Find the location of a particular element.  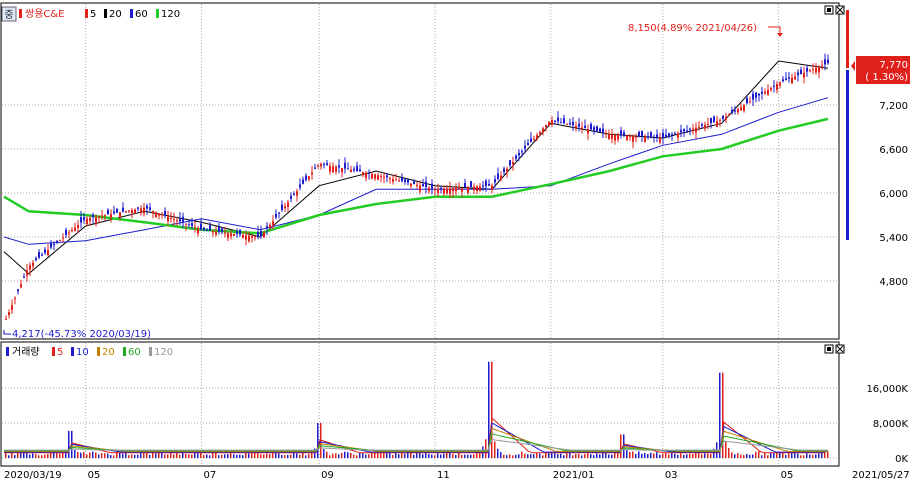

panel-close-button is located at coordinates (840, 10).